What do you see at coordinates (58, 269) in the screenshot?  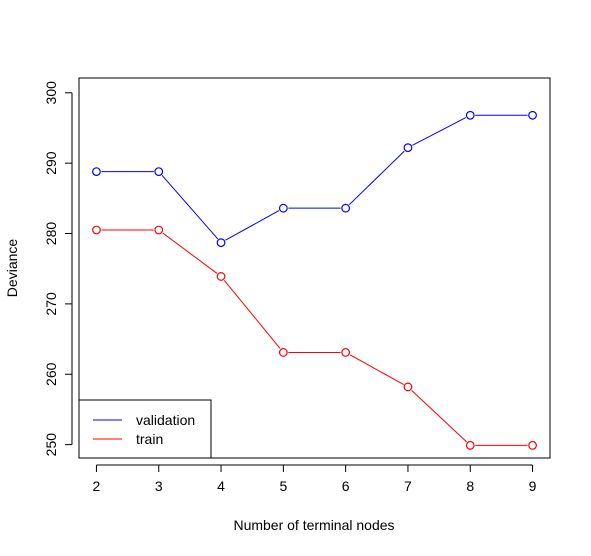 I see `y-axis: 250 260 270 280 290 300` at bounding box center [58, 269].